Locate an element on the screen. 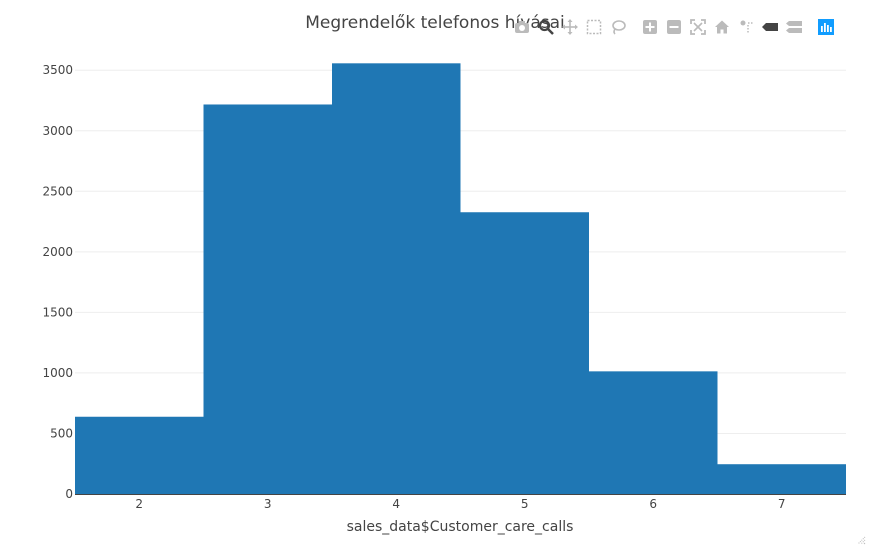  spike-lines-button is located at coordinates (746, 27).